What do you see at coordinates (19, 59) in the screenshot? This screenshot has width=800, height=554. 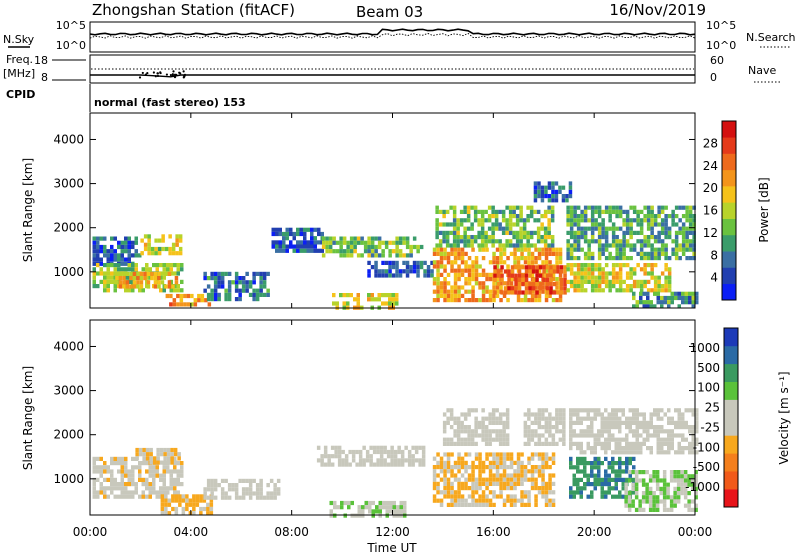 I see `freq-label-top: Freq.` at bounding box center [19, 59].